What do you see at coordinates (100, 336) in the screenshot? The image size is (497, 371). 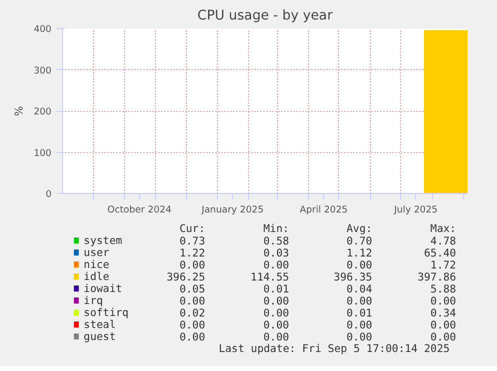 I see `legend-label: guest` at bounding box center [100, 336].